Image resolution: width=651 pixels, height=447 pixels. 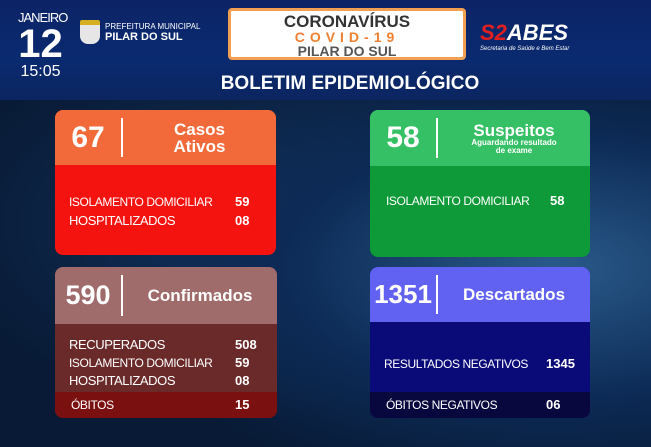 I want to click on descartados-count: 1351, so click(x=403, y=294).